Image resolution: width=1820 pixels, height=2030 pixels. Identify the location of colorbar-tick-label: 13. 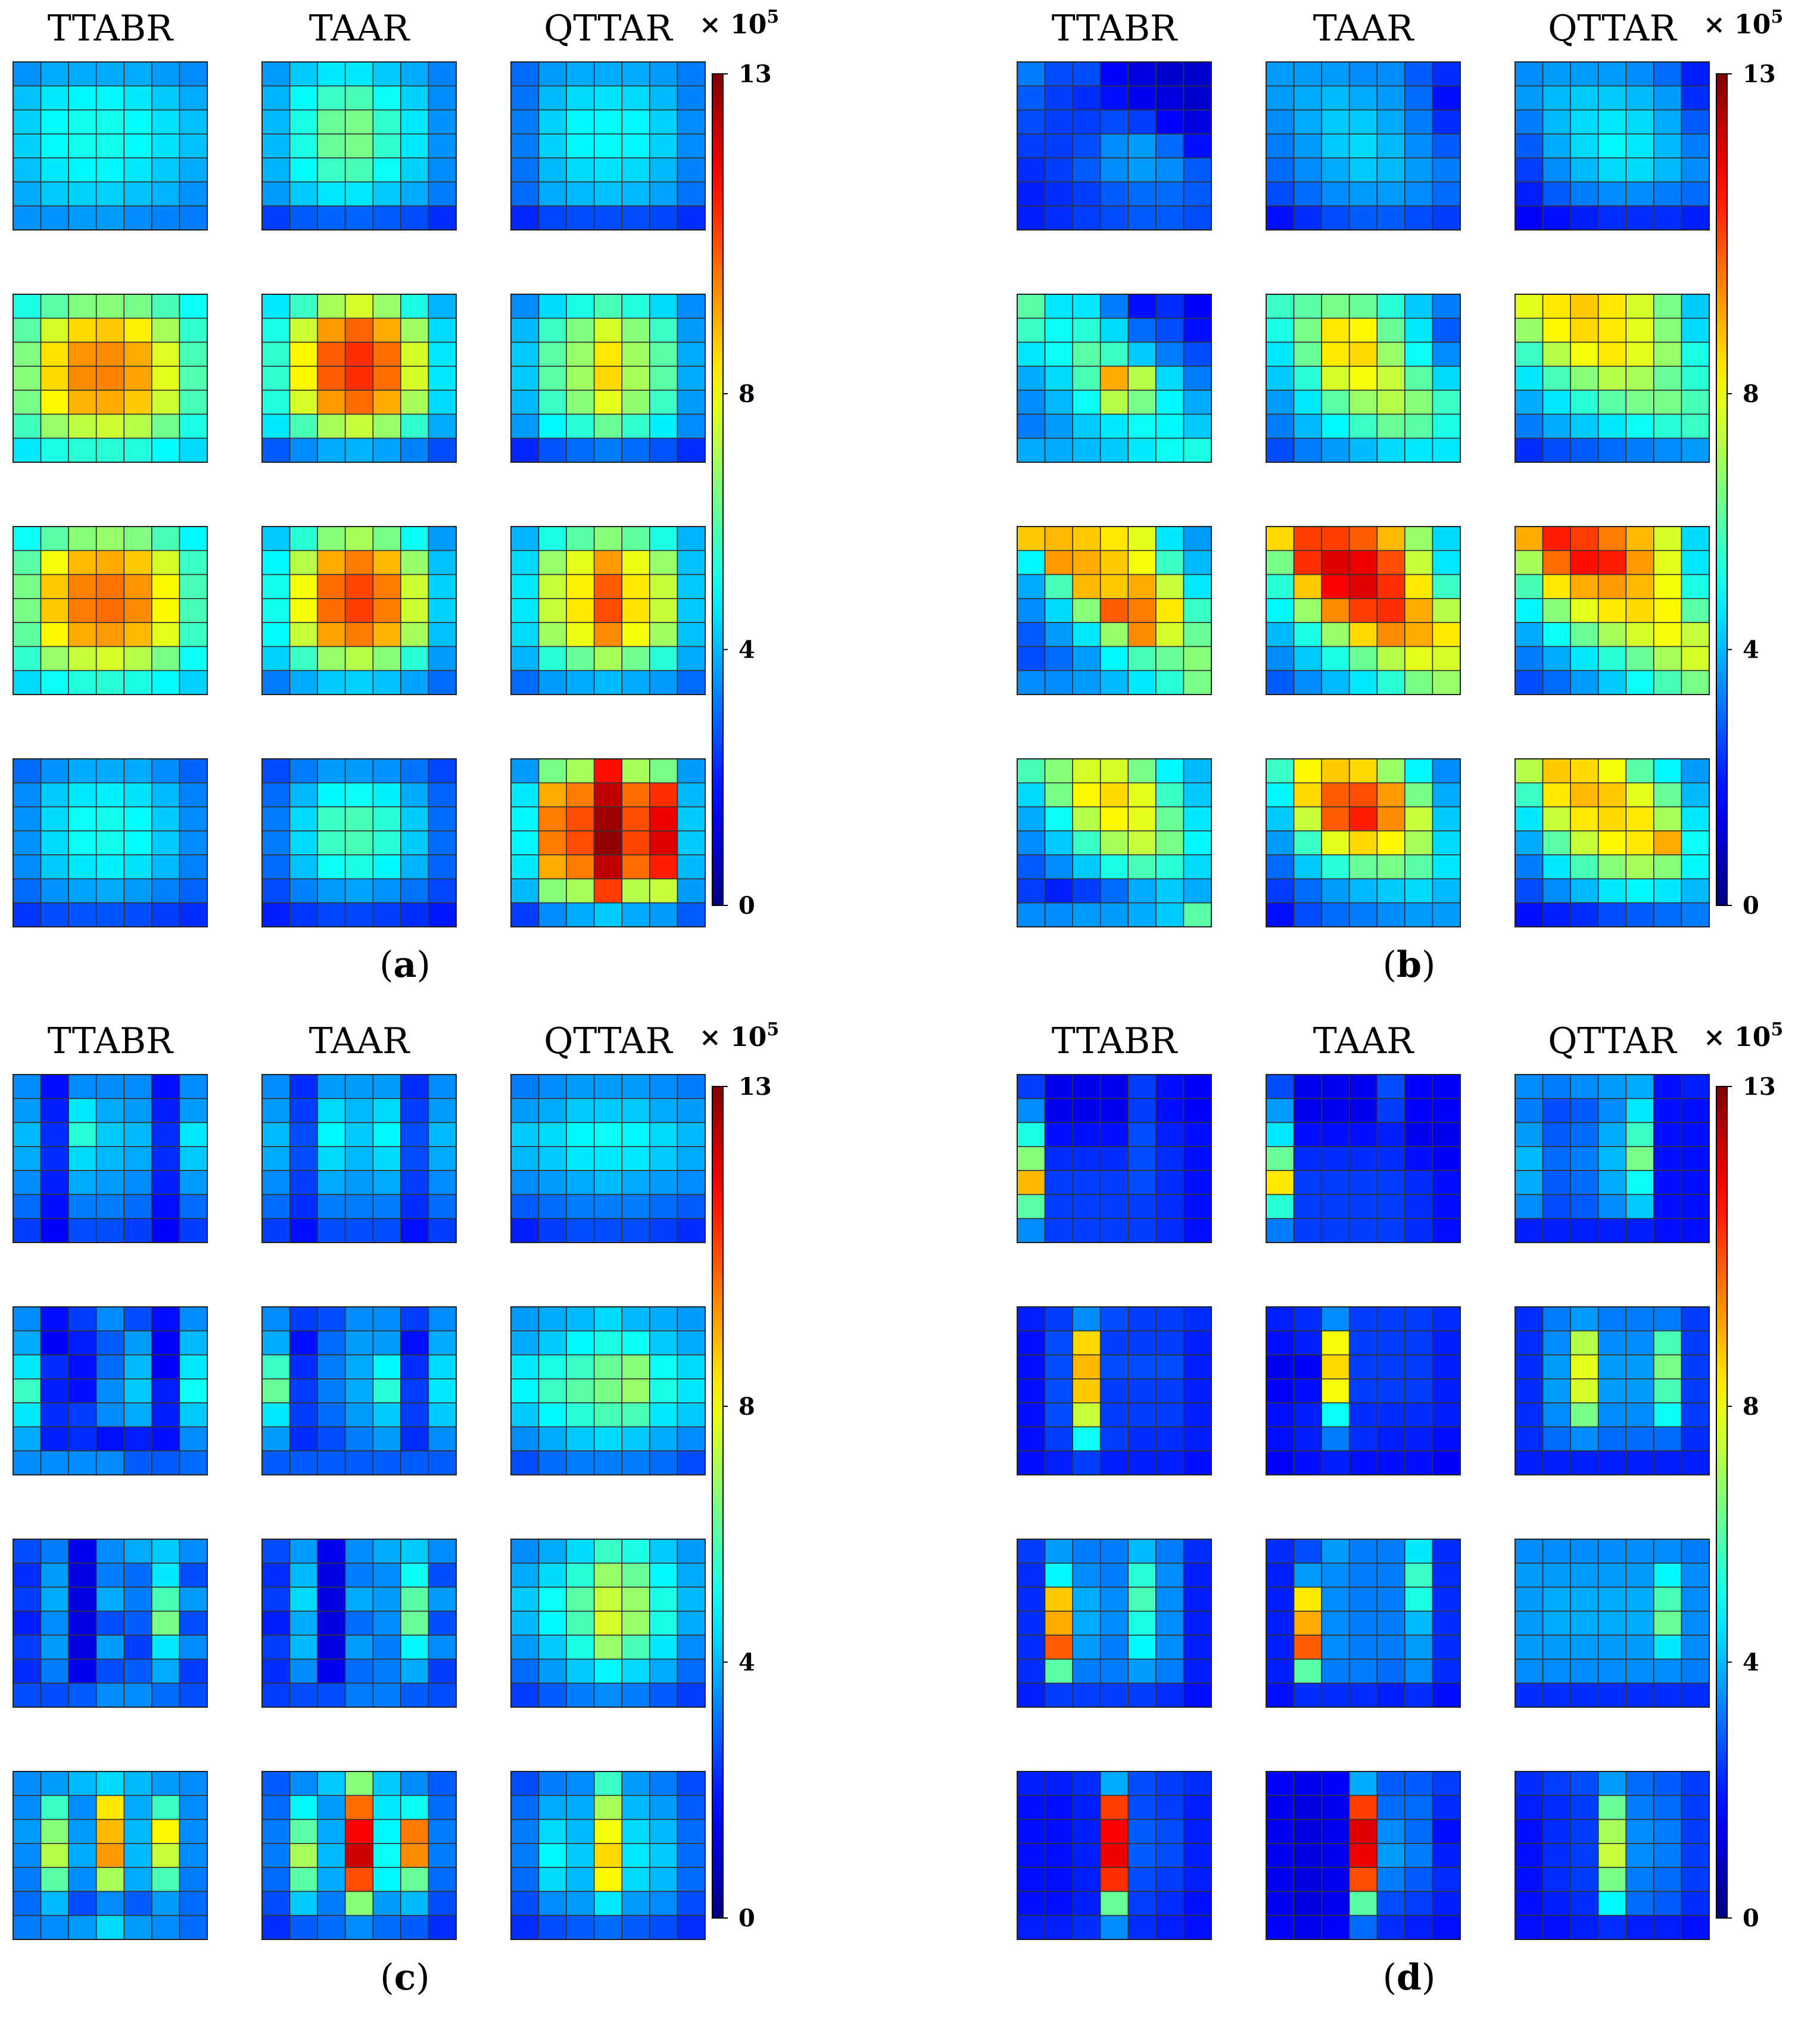
(1759, 74).